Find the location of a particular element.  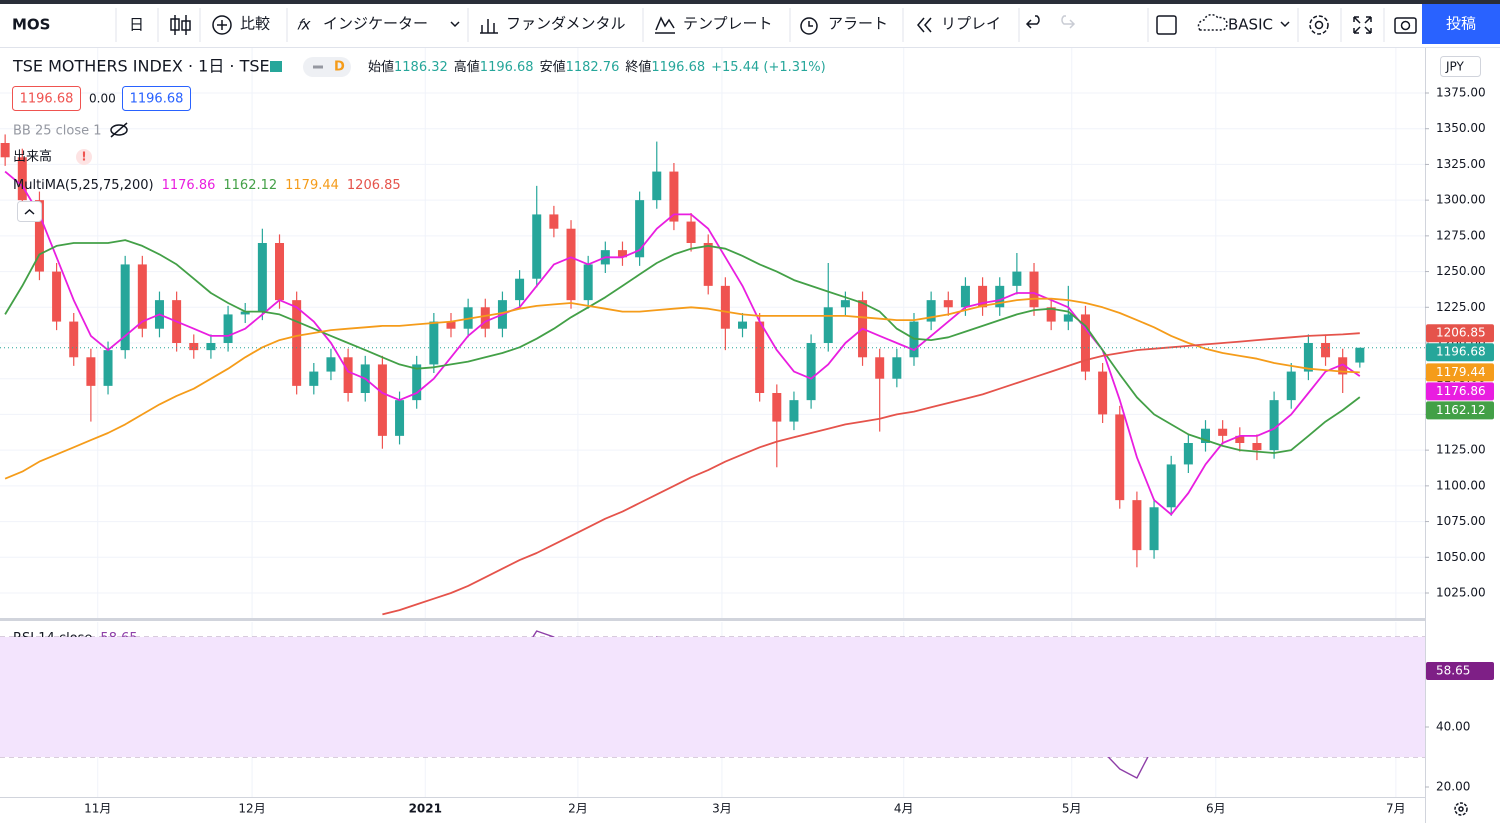

replay-icon is located at coordinates (924, 25).